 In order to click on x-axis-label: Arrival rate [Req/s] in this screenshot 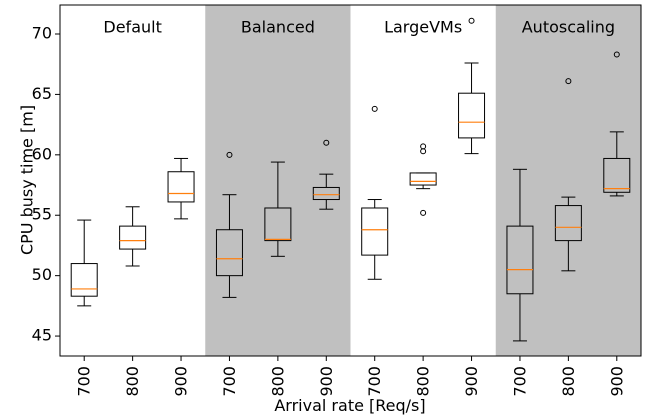, I will do `click(349, 405)`.